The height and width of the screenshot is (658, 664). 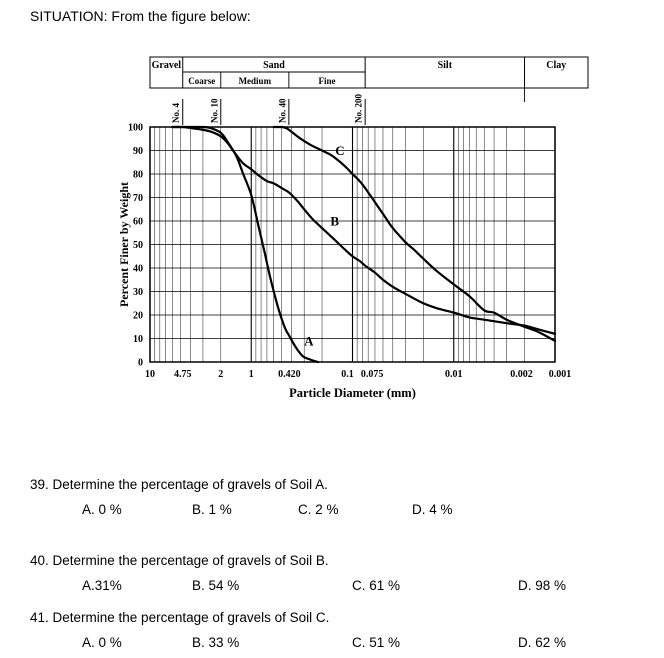 What do you see at coordinates (454, 374) in the screenshot?
I see `svg-text: 0.01` at bounding box center [454, 374].